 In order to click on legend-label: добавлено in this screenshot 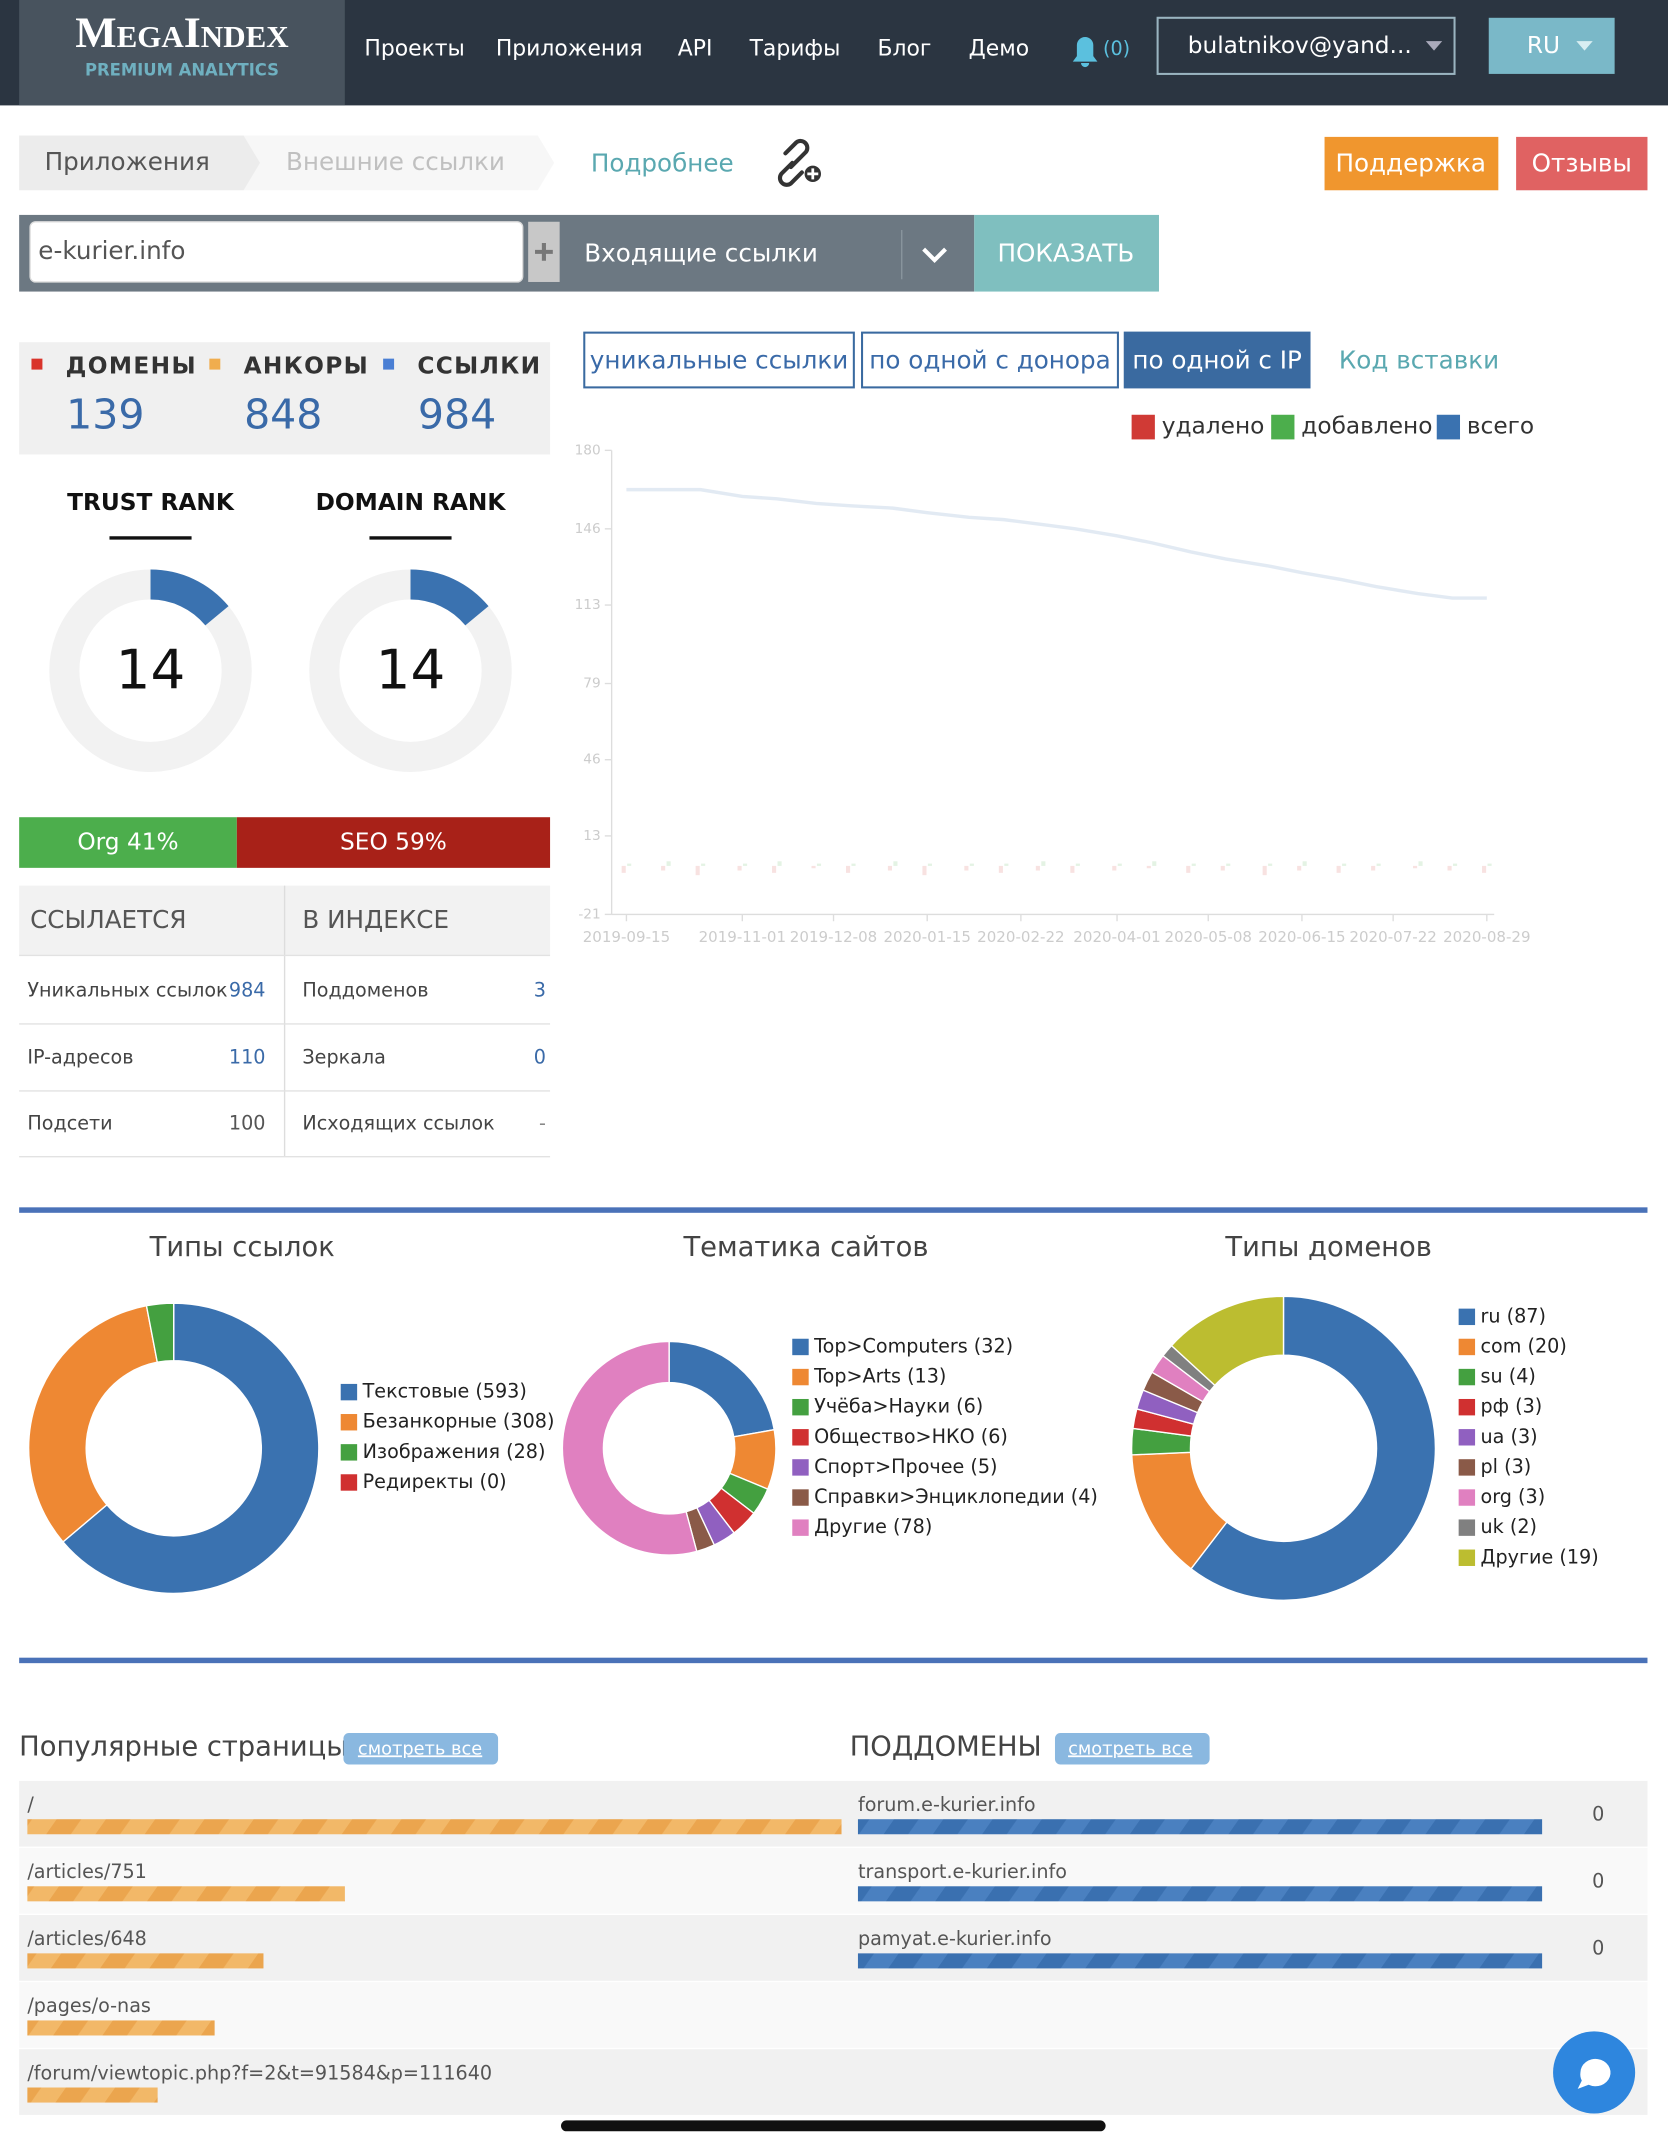, I will do `click(1366, 426)`.